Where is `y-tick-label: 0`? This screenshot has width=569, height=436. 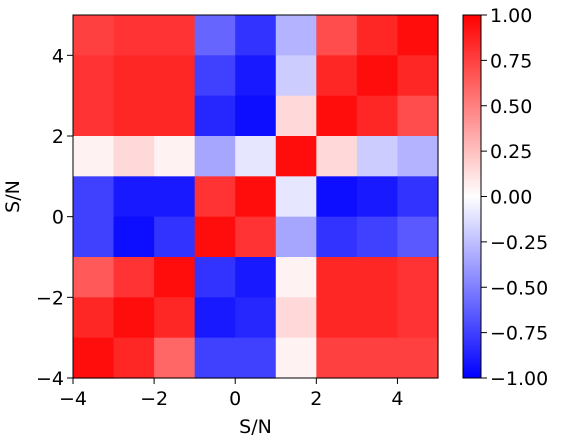
y-tick-label: 0 is located at coordinates (58, 218).